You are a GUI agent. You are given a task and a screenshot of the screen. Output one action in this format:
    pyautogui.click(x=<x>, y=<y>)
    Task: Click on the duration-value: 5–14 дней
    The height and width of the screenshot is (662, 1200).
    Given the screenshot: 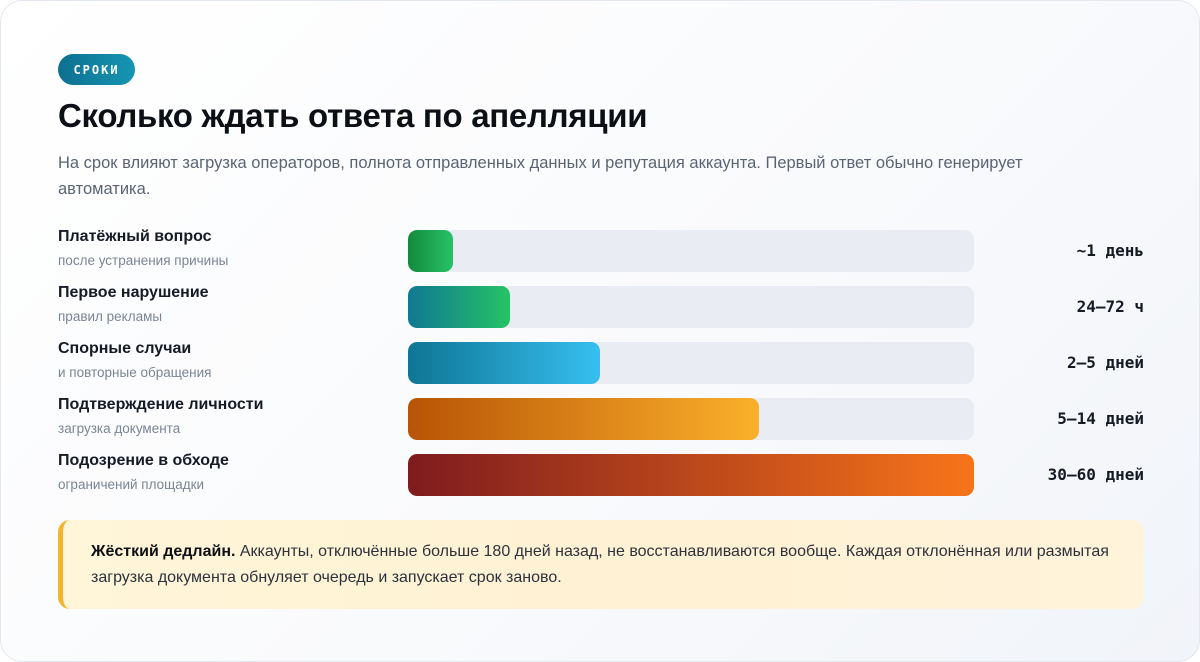 What is the action you would take?
    pyautogui.click(x=1100, y=418)
    